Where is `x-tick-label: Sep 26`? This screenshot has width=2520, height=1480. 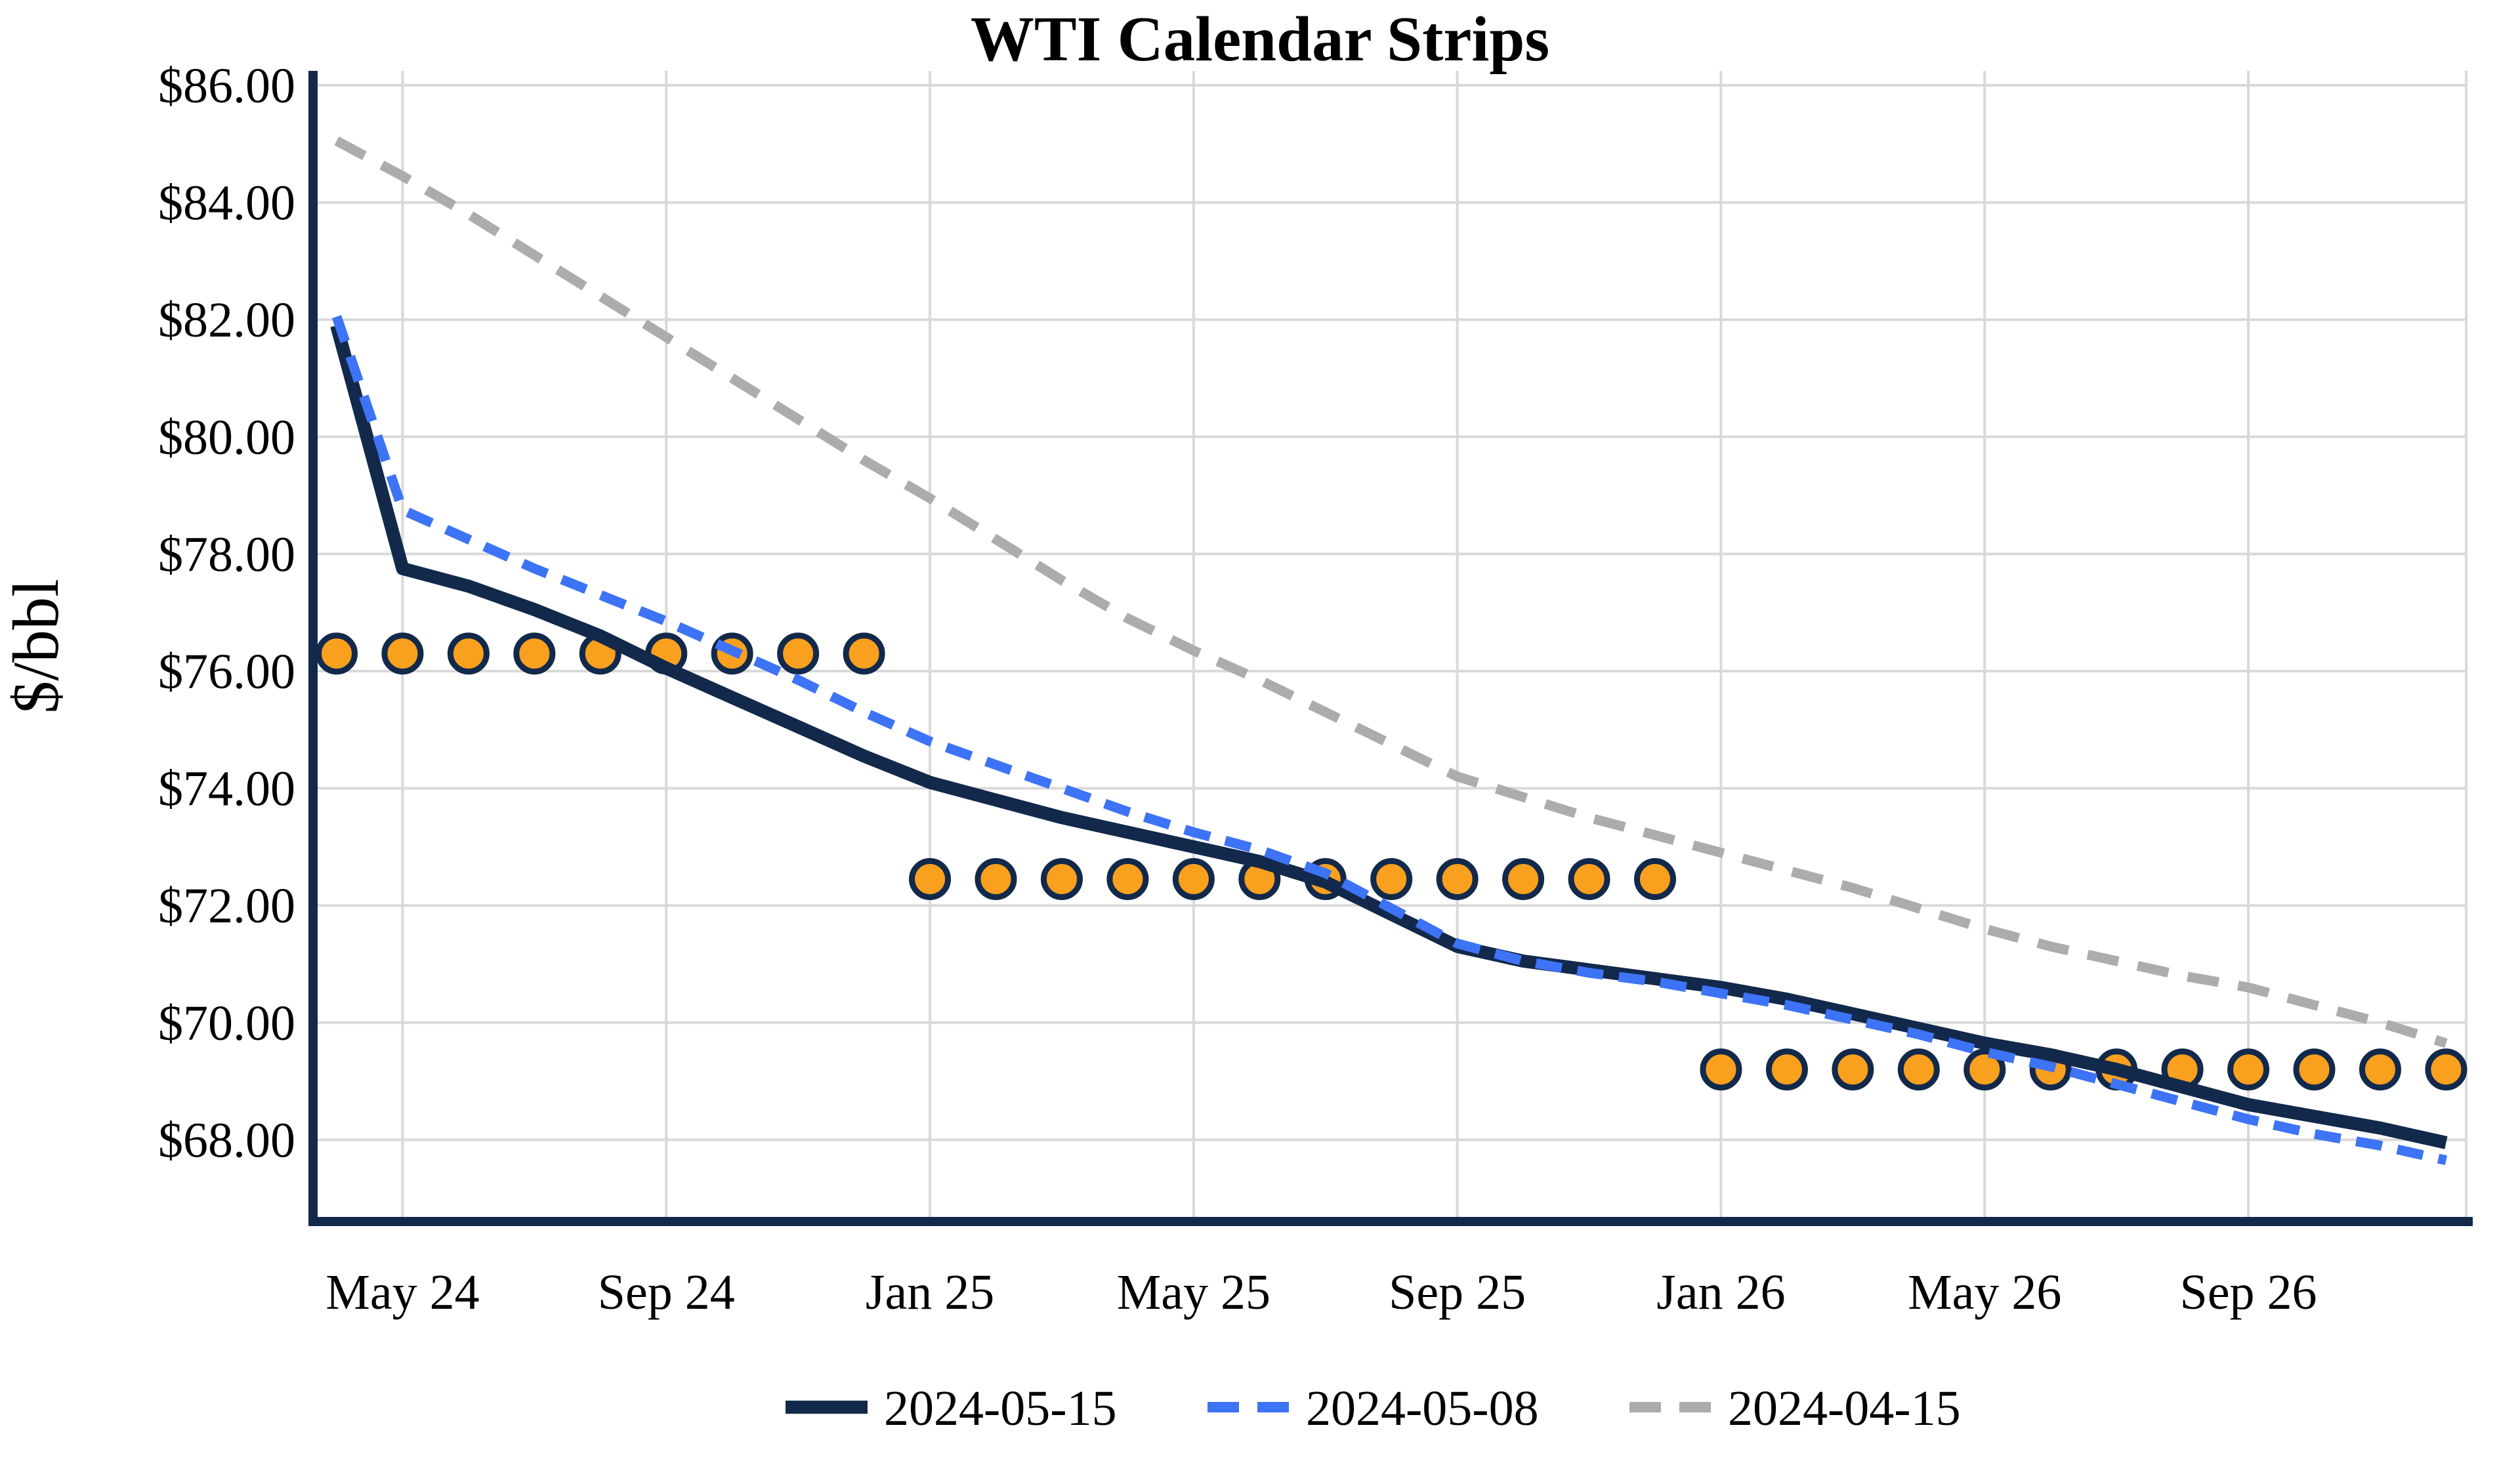 x-tick-label: Sep 26 is located at coordinates (2248, 1292).